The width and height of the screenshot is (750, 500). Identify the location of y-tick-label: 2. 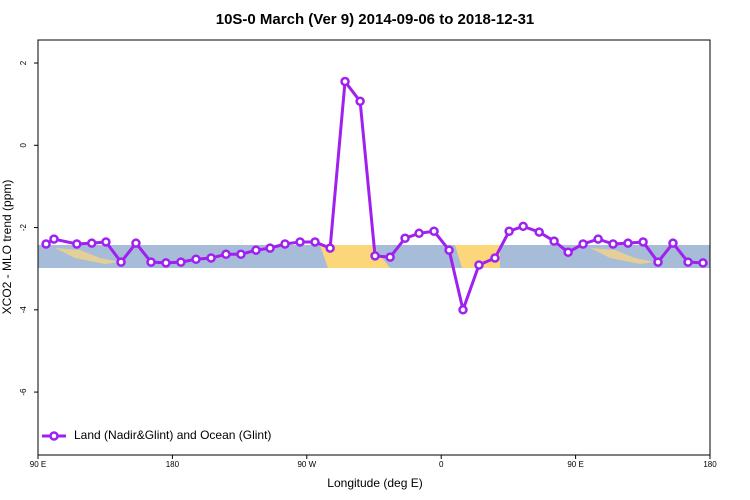
(23, 62).